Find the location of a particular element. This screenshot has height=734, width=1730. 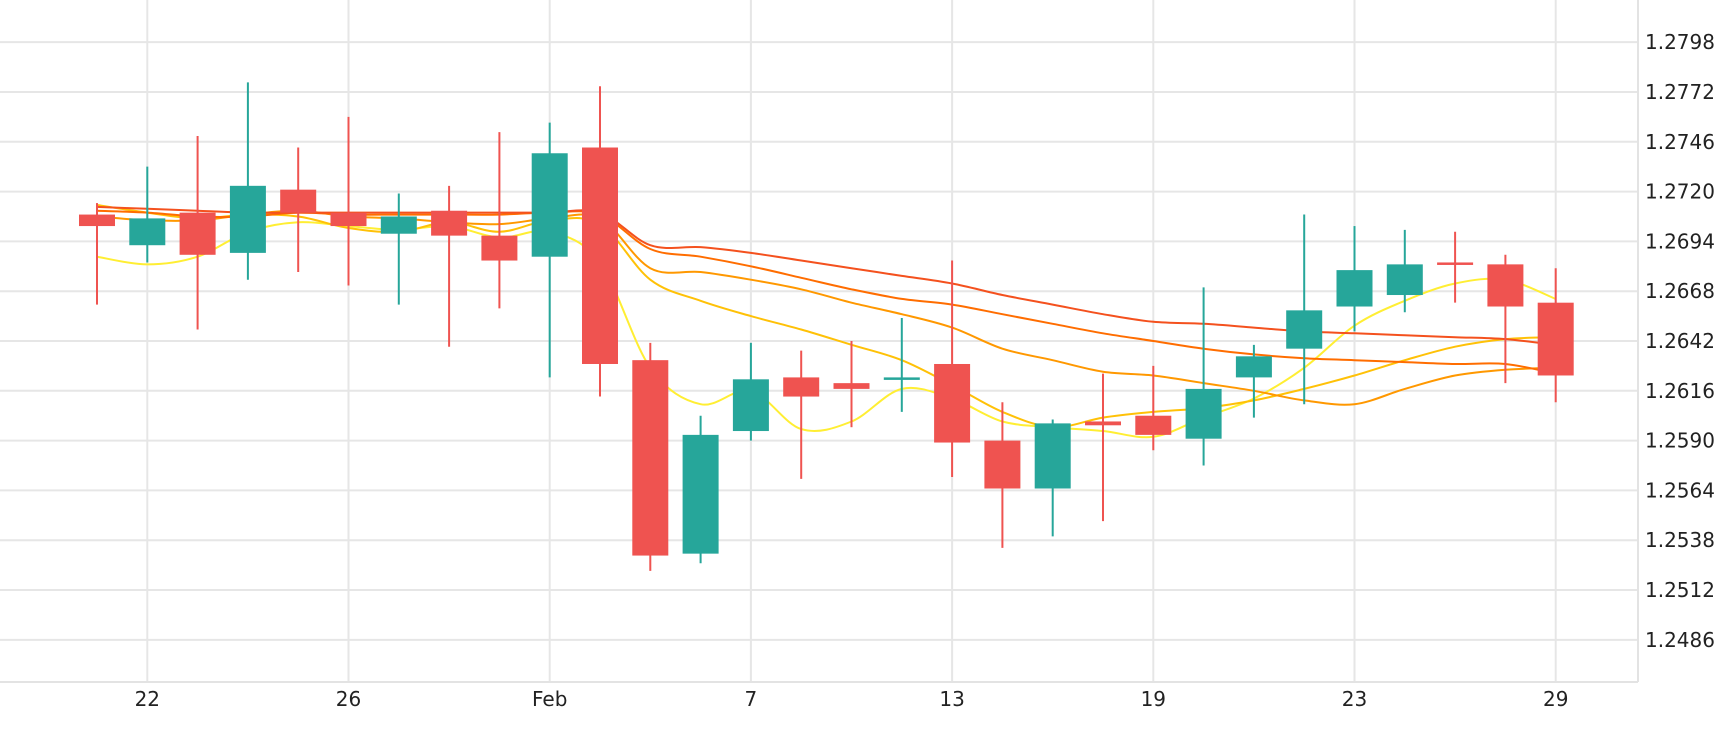

x-tick-label: 22 is located at coordinates (147, 699).